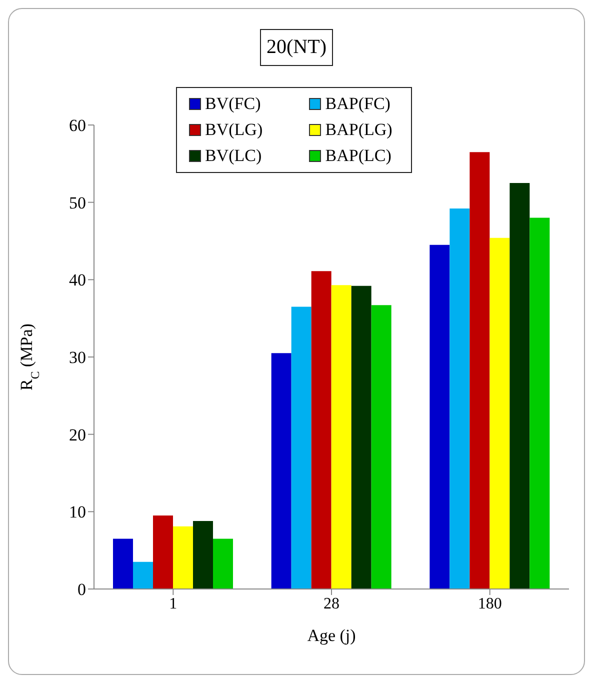 The width and height of the screenshot is (589, 681). Describe the element at coordinates (331, 635) in the screenshot. I see `x-axis-title: Age (j)` at that location.